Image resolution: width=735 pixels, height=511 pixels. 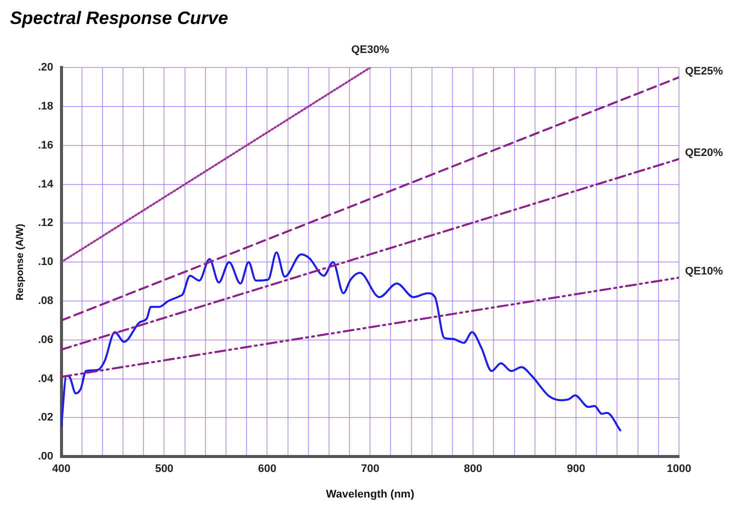 What do you see at coordinates (46, 68) in the screenshot?
I see `y-tick-label: .20` at bounding box center [46, 68].